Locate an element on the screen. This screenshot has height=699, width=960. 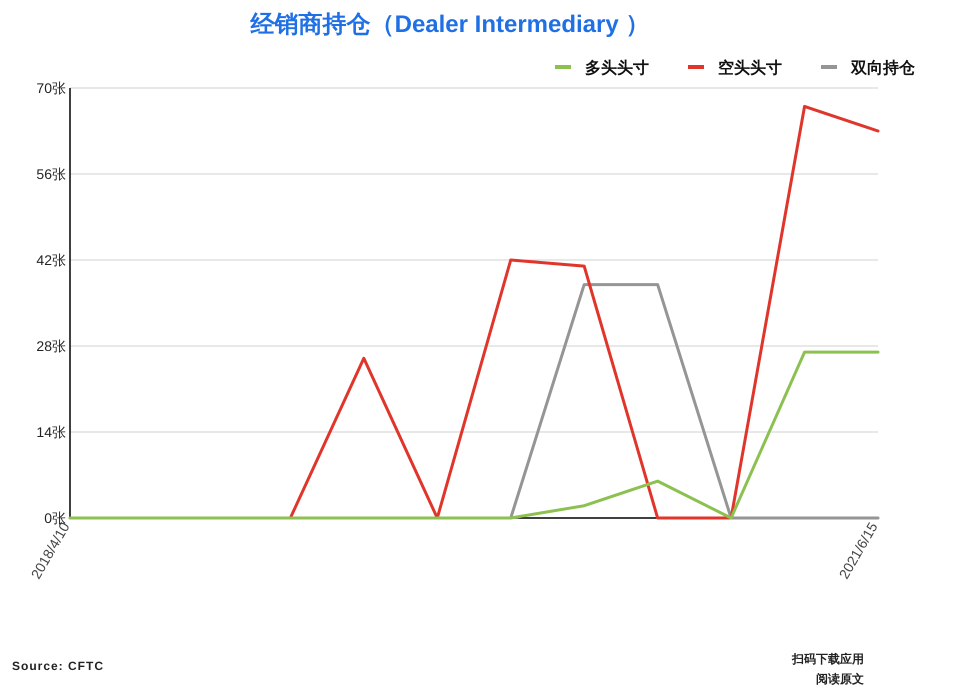
chart-title: 经销商持仓（Dealer Intermediary ） is located at coordinates (450, 24).